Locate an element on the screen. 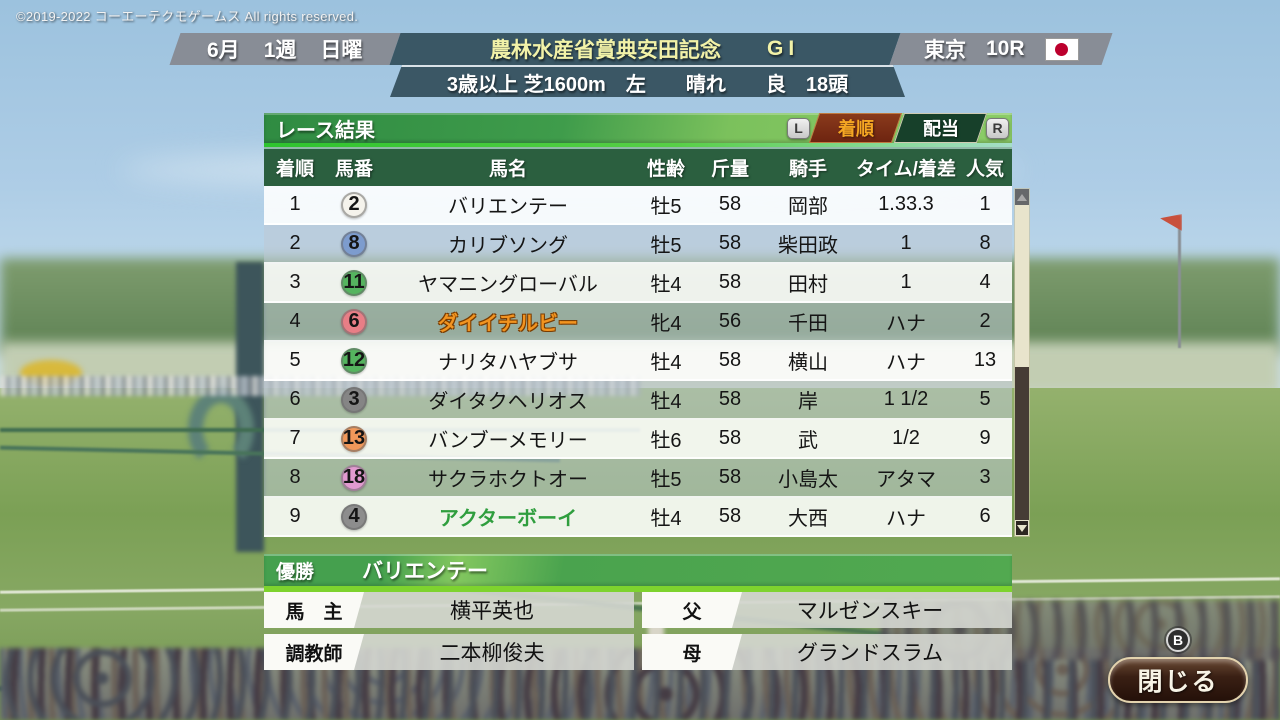 The width and height of the screenshot is (1280, 720). sire-value: マルゼンスキー is located at coordinates (870, 611).